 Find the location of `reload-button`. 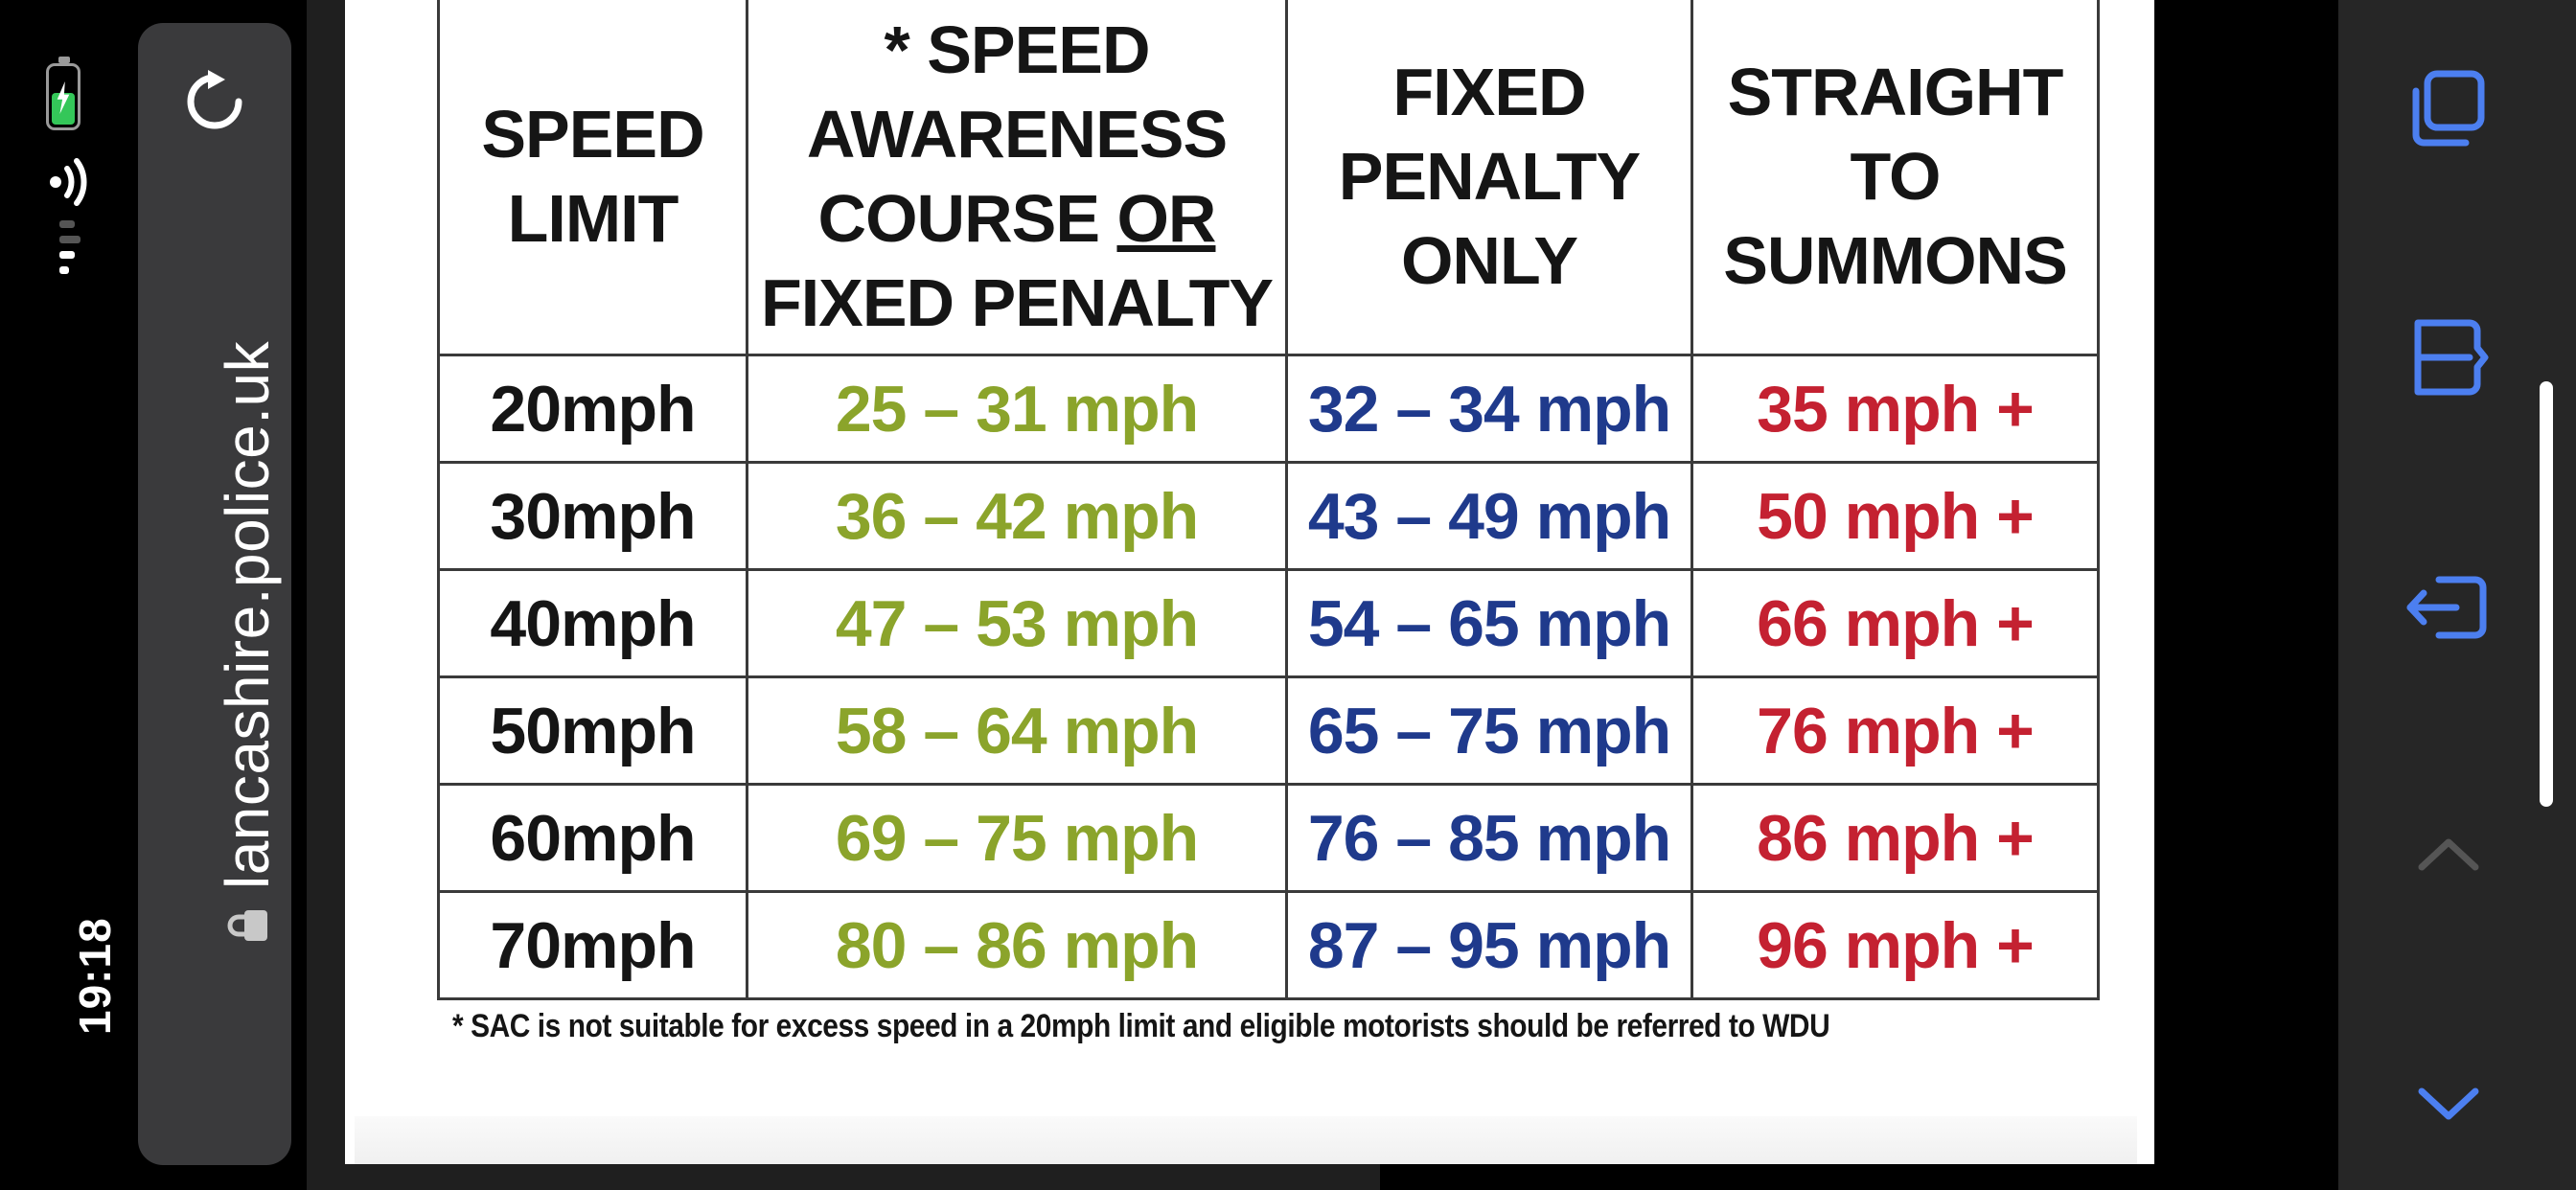

reload-button is located at coordinates (214, 101).